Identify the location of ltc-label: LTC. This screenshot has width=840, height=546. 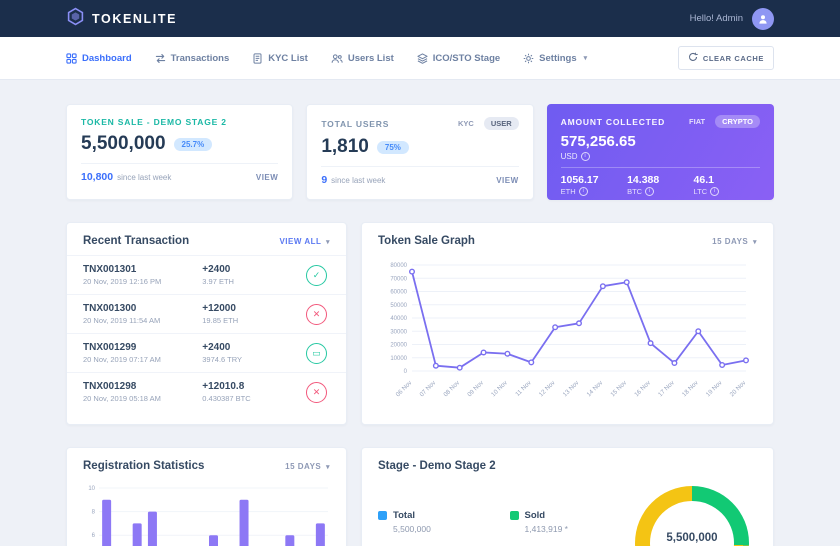
(700, 191).